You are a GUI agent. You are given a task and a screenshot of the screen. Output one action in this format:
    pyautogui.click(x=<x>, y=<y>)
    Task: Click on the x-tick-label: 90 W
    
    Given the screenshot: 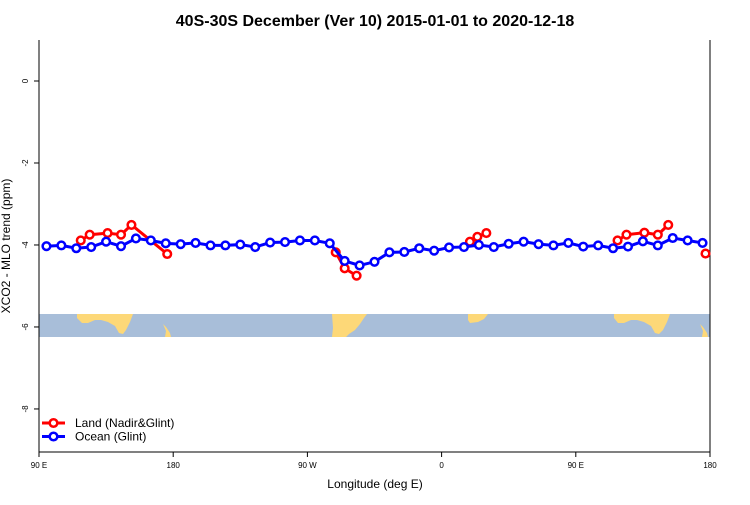 What is the action you would take?
    pyautogui.click(x=307, y=465)
    